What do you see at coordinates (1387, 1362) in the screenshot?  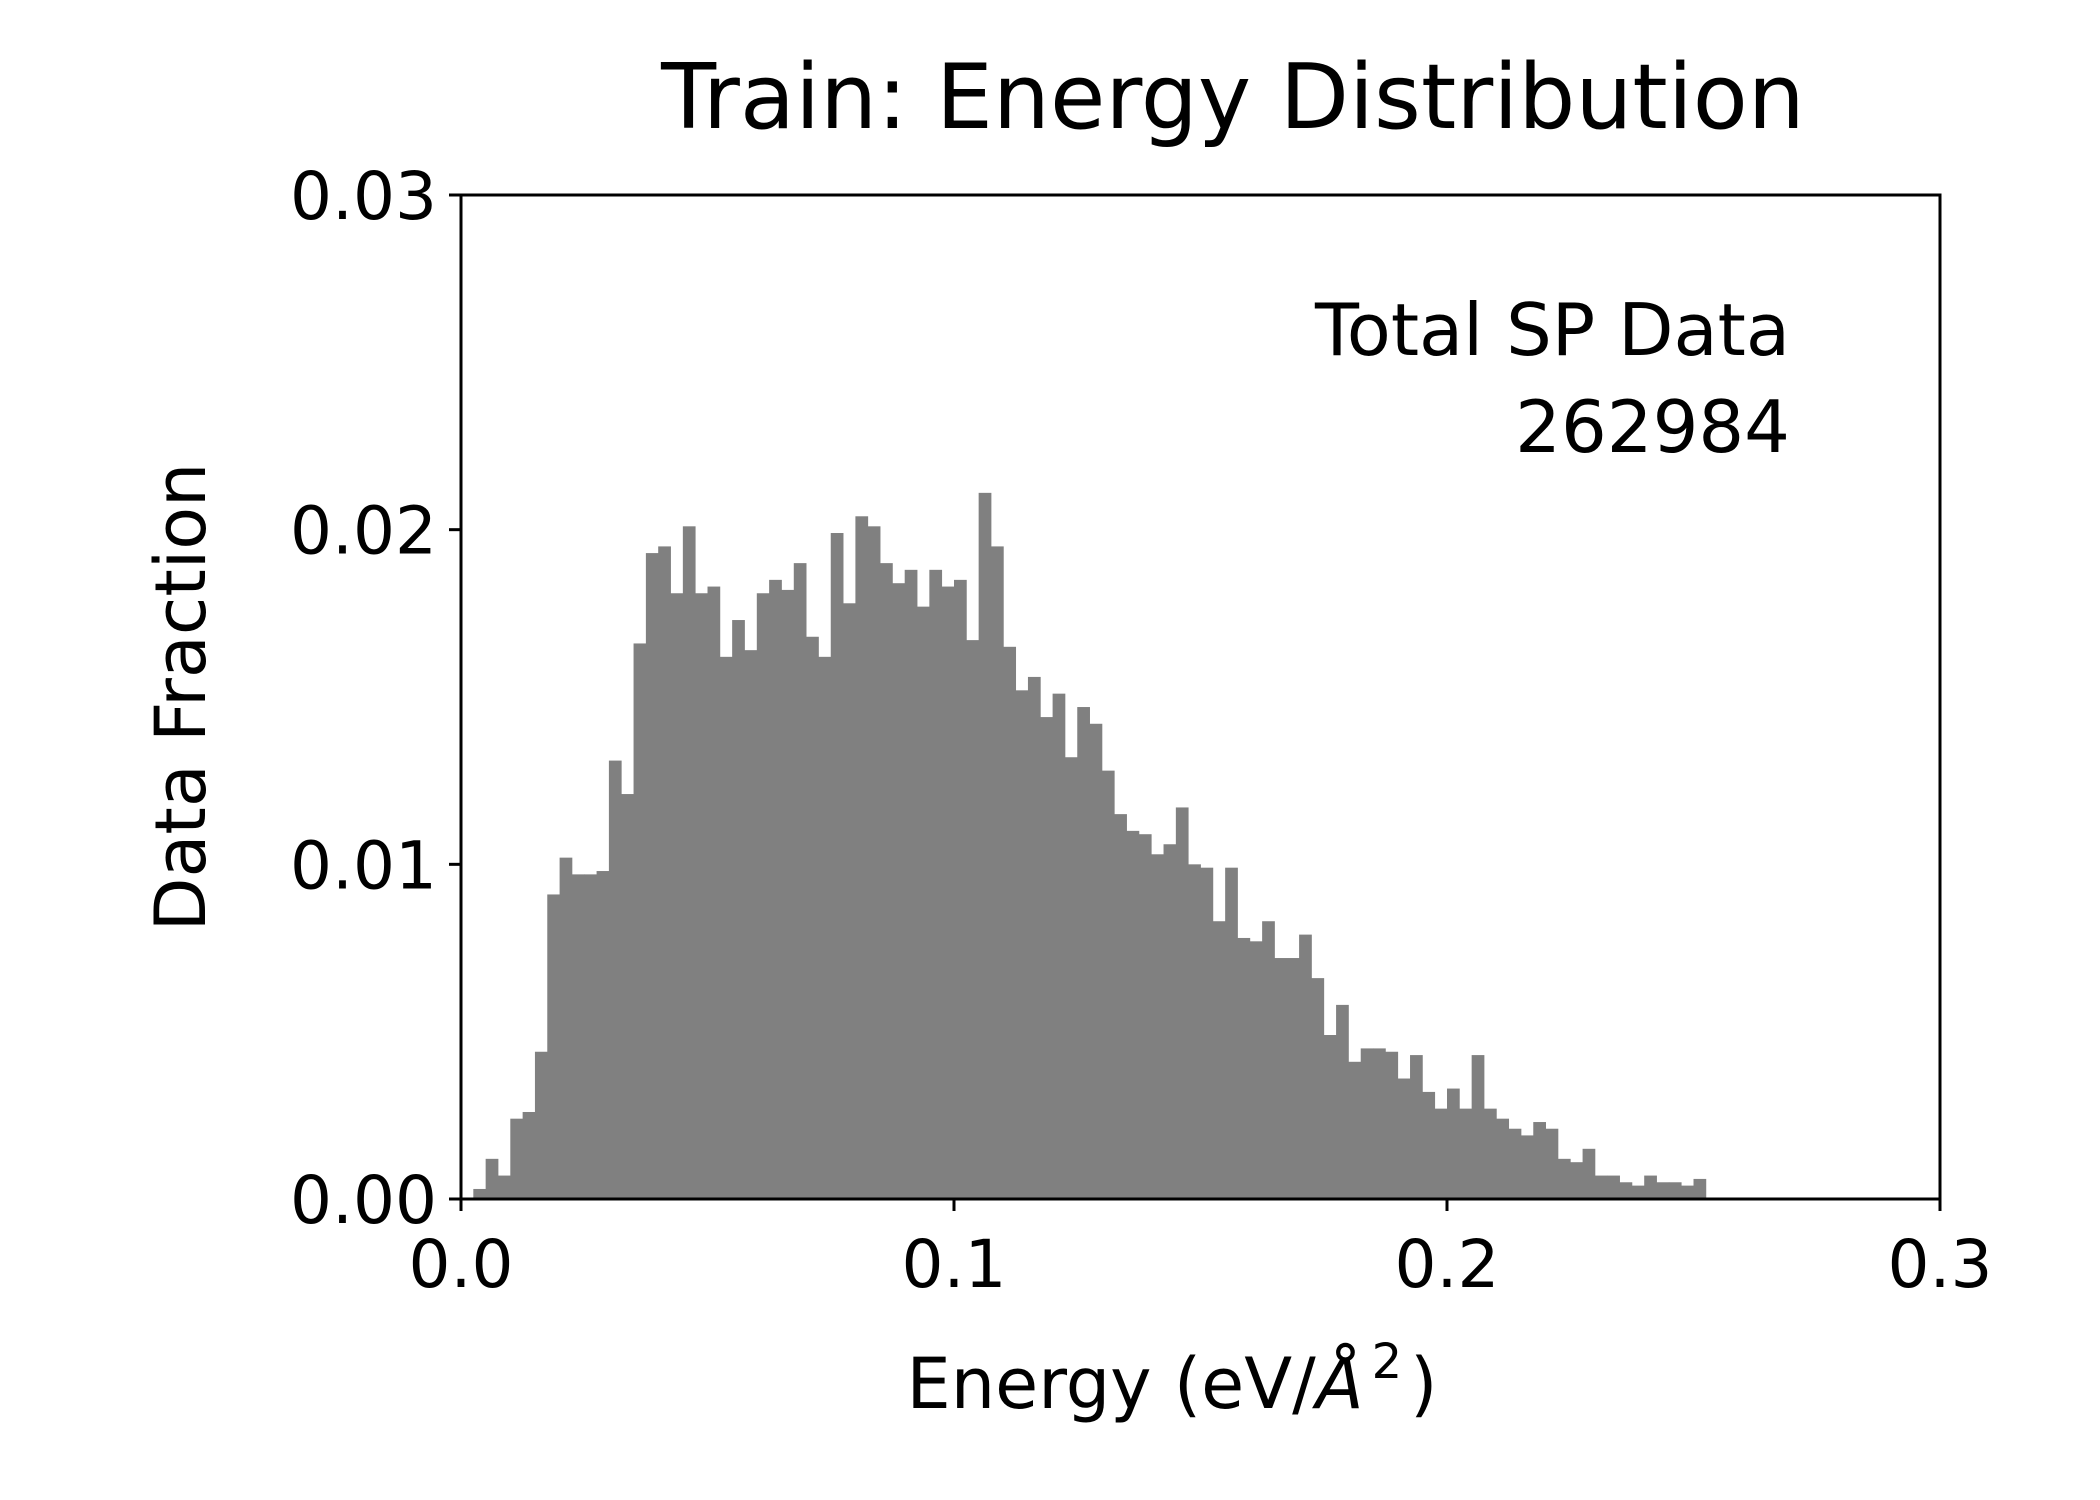 I see `x-axis-label-superscript: 2` at bounding box center [1387, 1362].